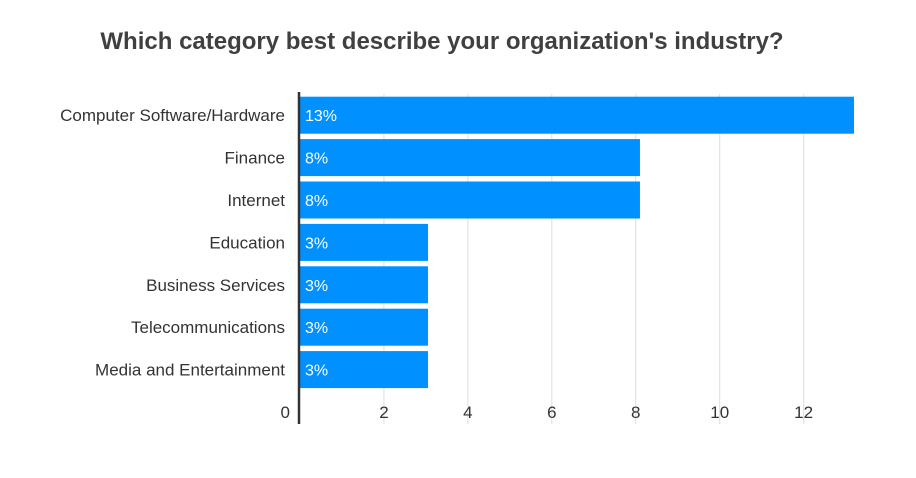 The width and height of the screenshot is (916, 478). Describe the element at coordinates (208, 327) in the screenshot. I see `category-label: Telecommunications` at that location.